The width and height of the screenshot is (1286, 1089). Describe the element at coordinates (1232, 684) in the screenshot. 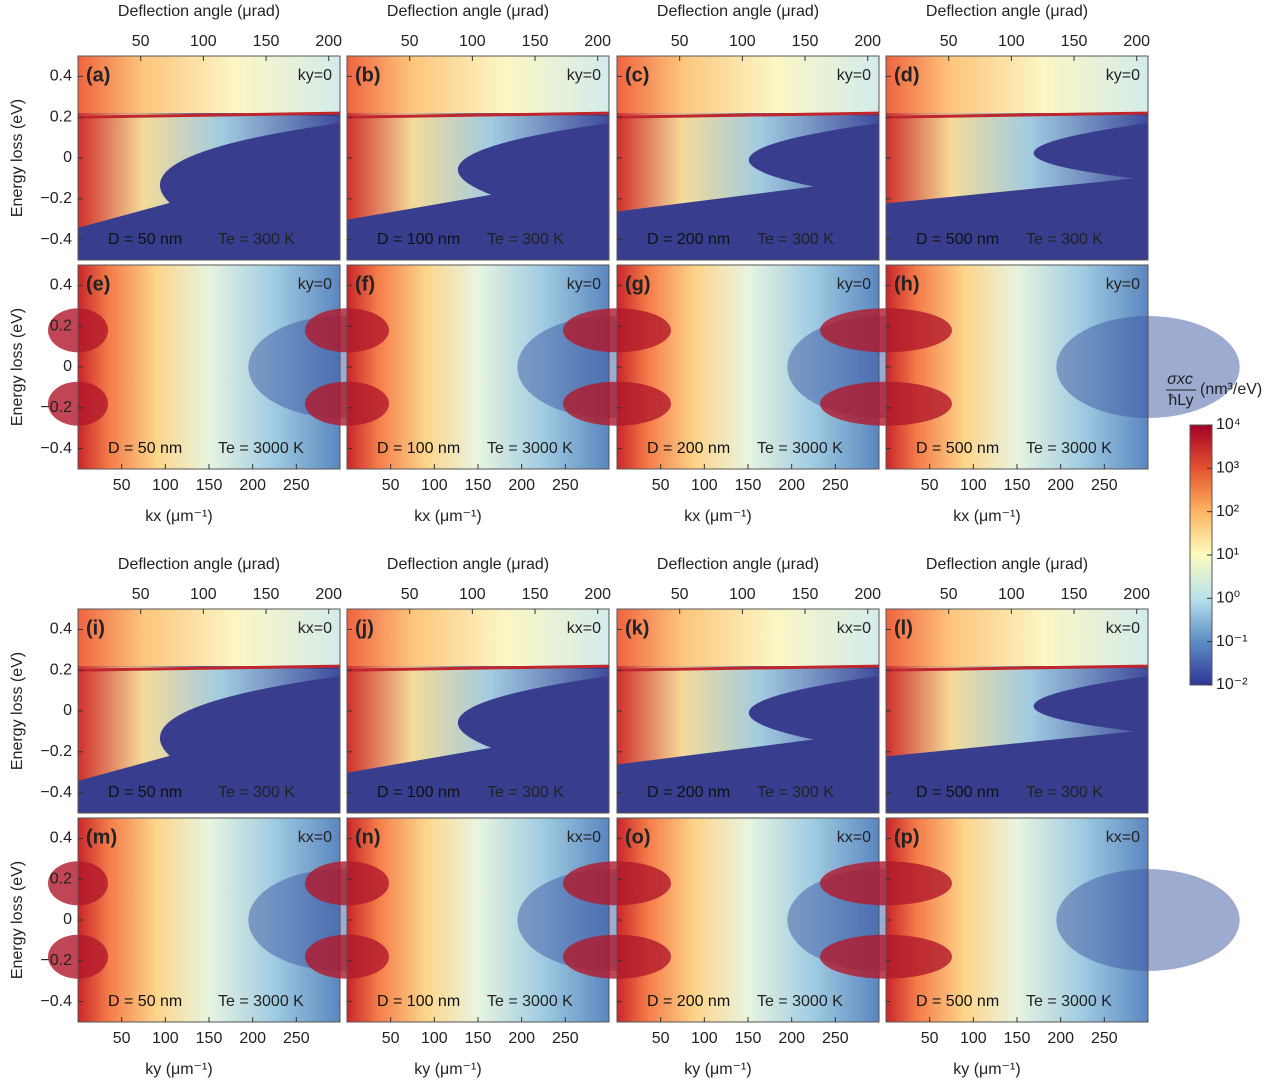

I see `colorbar-tick-label: 10⁻²` at that location.